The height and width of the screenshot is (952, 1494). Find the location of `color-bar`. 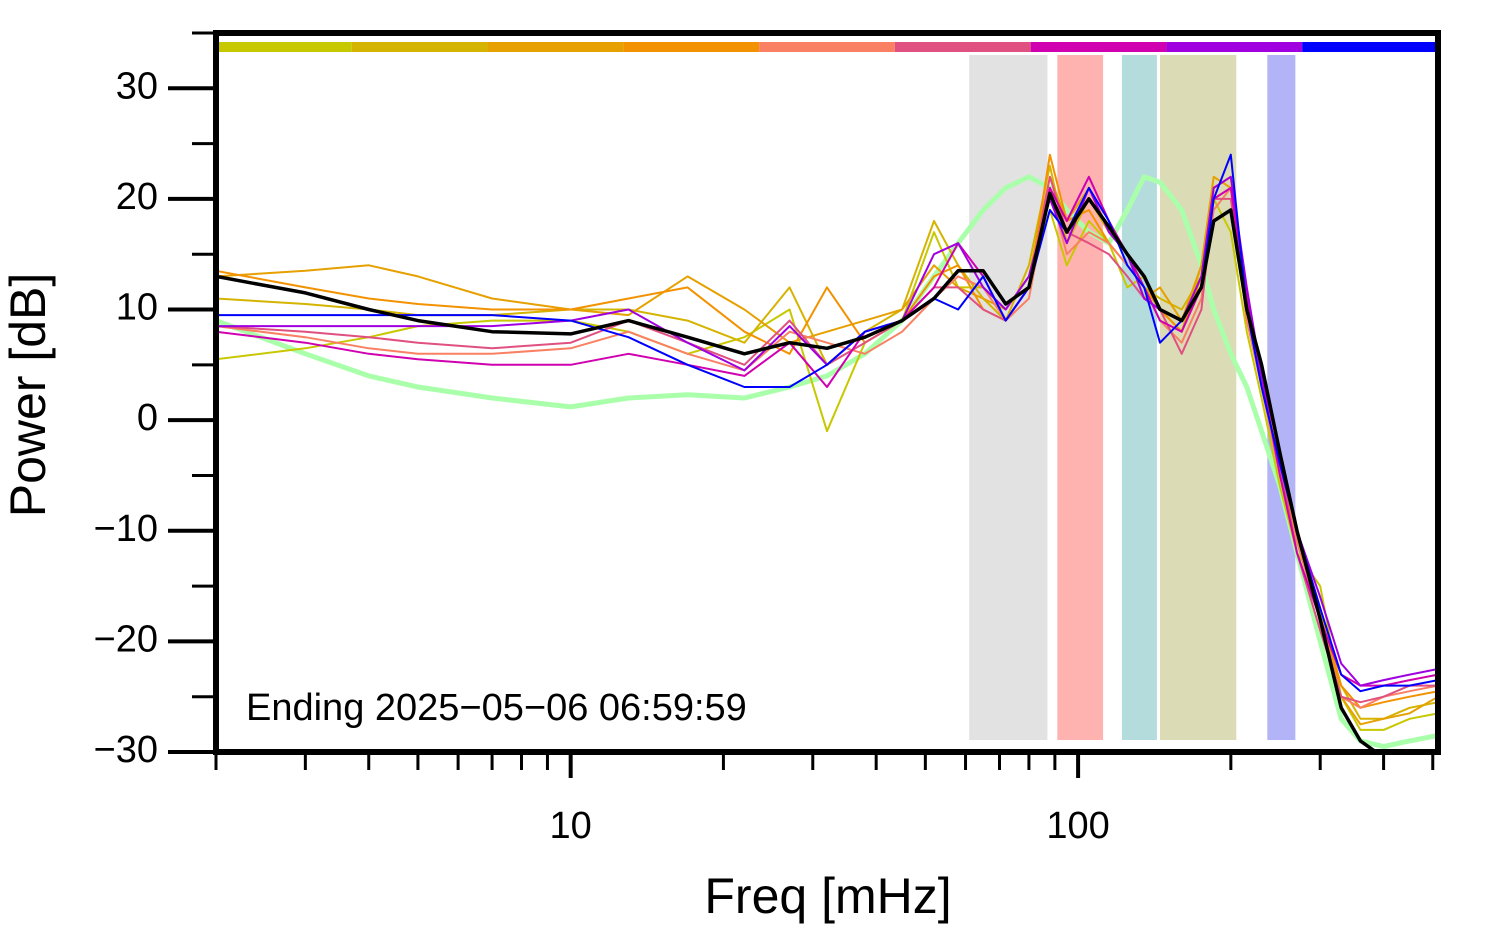

color-bar is located at coordinates (827, 47).